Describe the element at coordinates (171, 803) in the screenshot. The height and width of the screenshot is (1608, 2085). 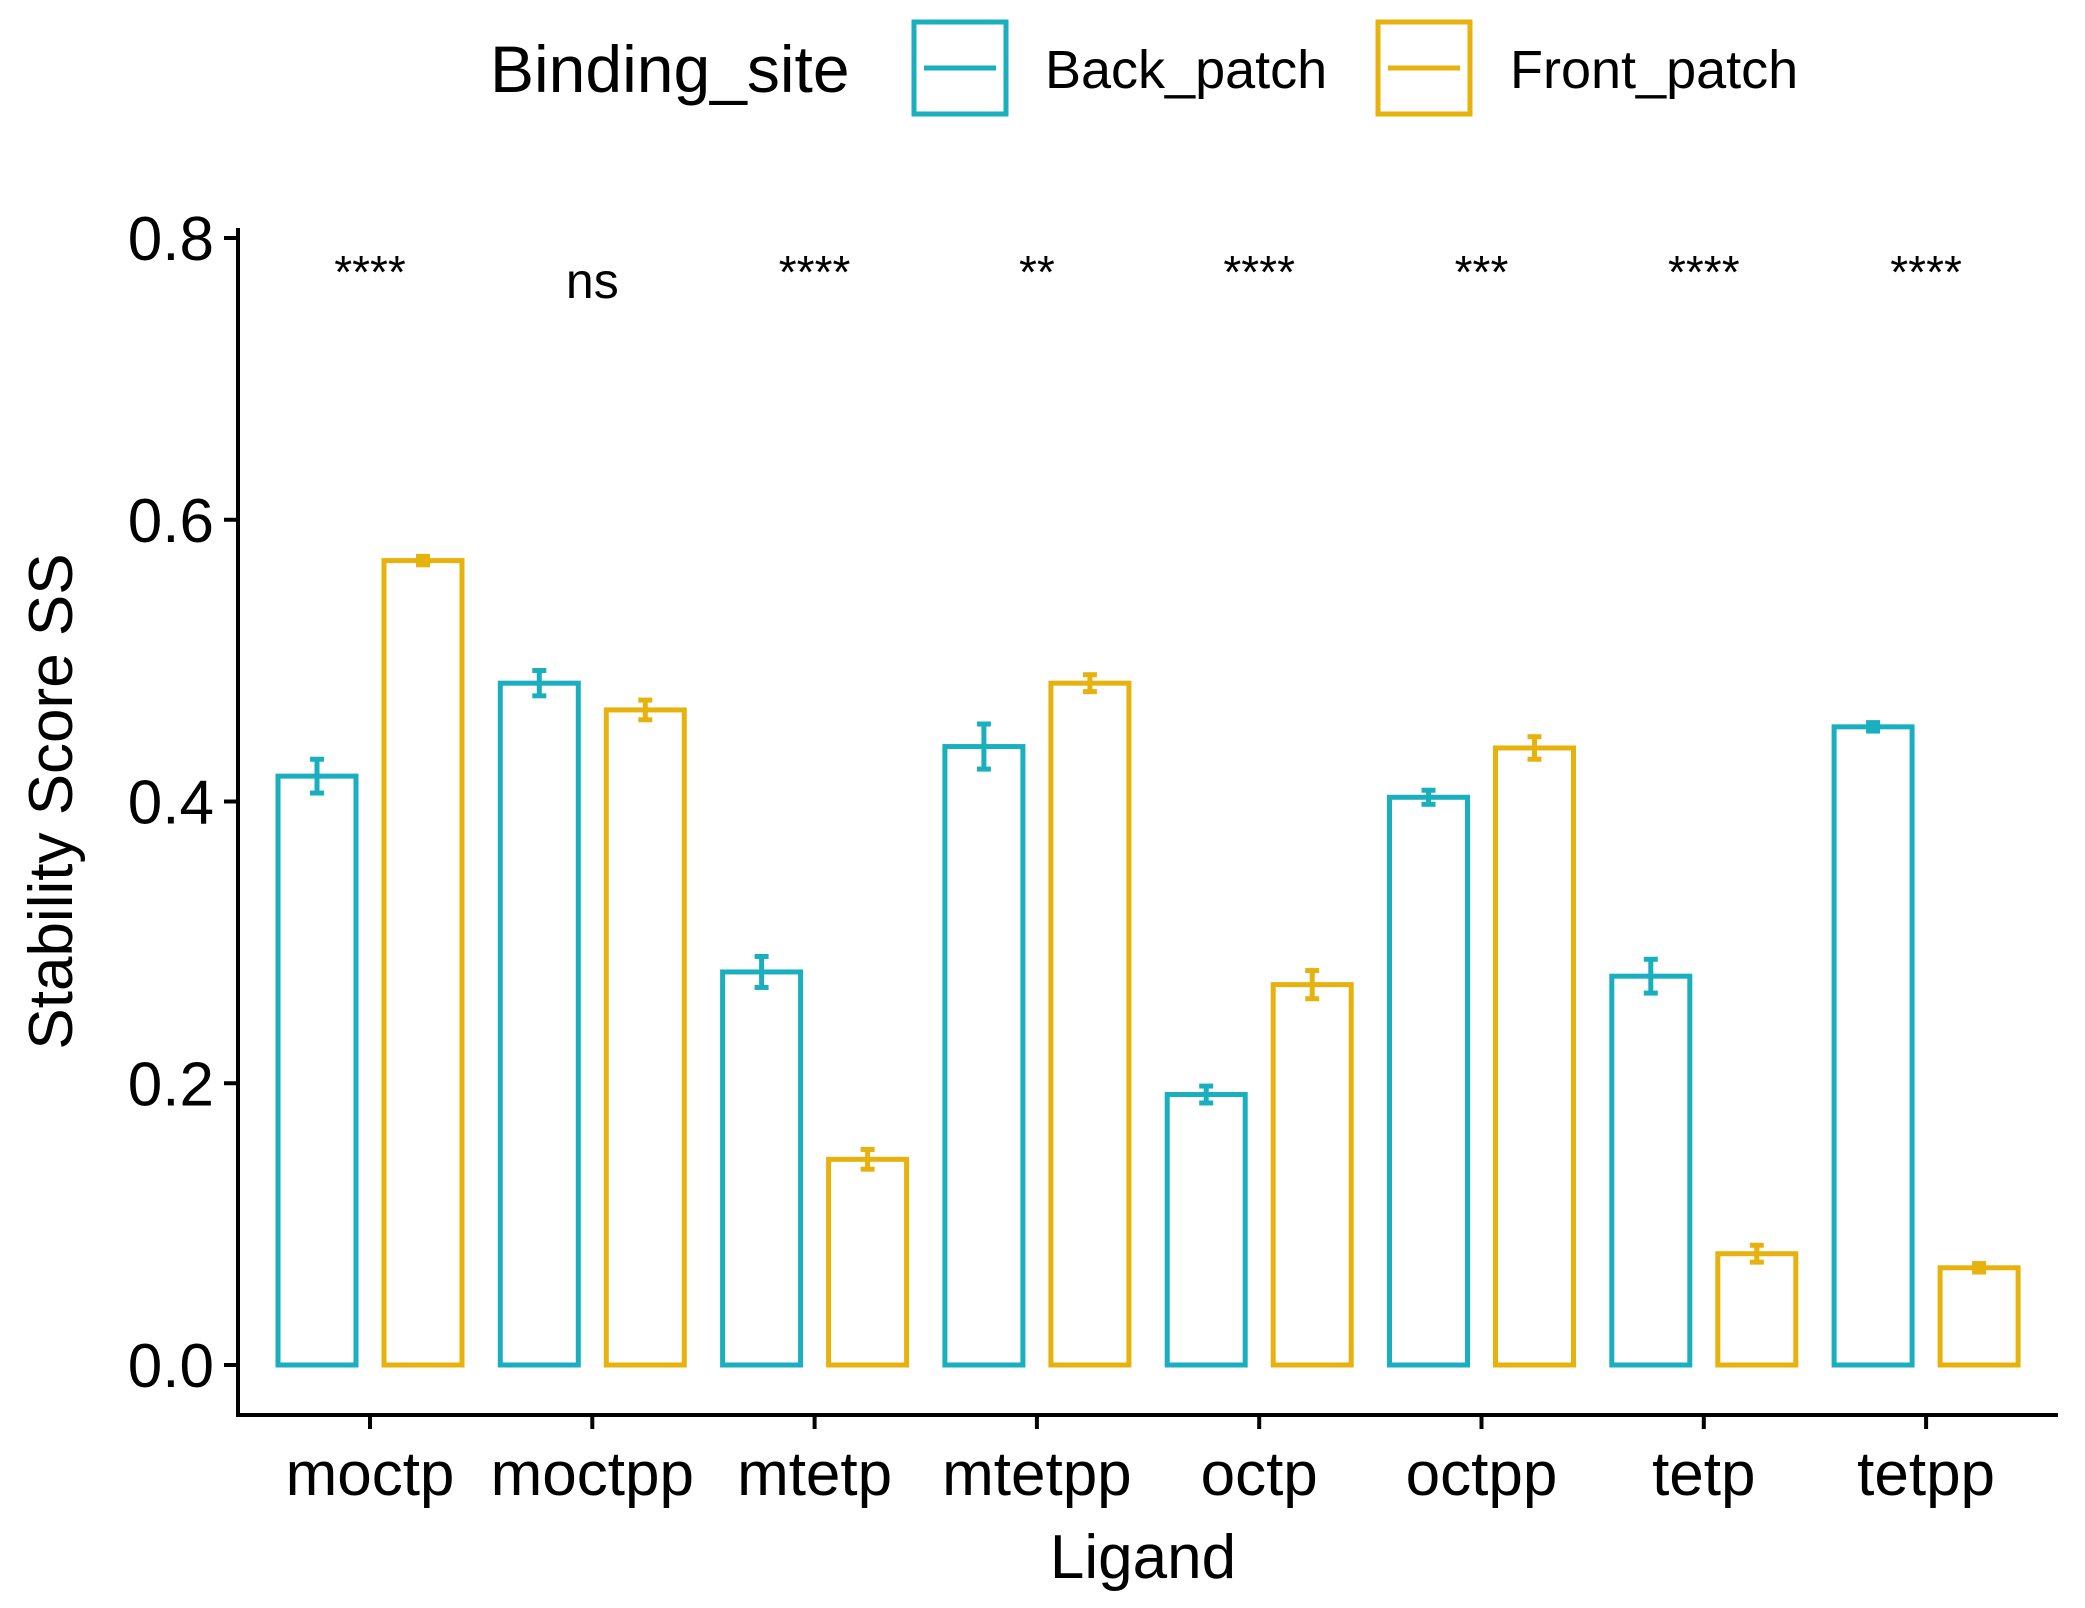
I see `y-tick-label: 0.4` at that location.